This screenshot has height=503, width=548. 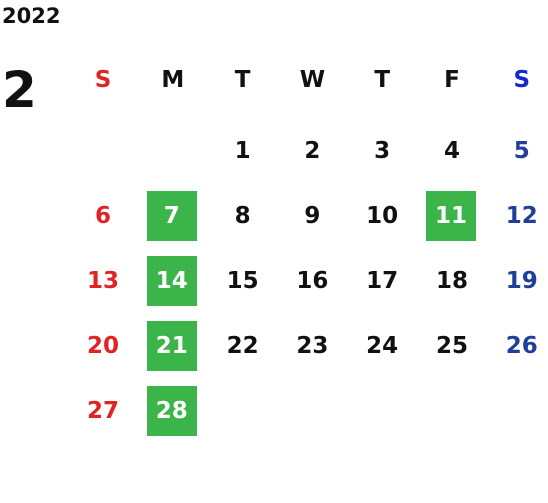 I want to click on day: 7, so click(x=171, y=216).